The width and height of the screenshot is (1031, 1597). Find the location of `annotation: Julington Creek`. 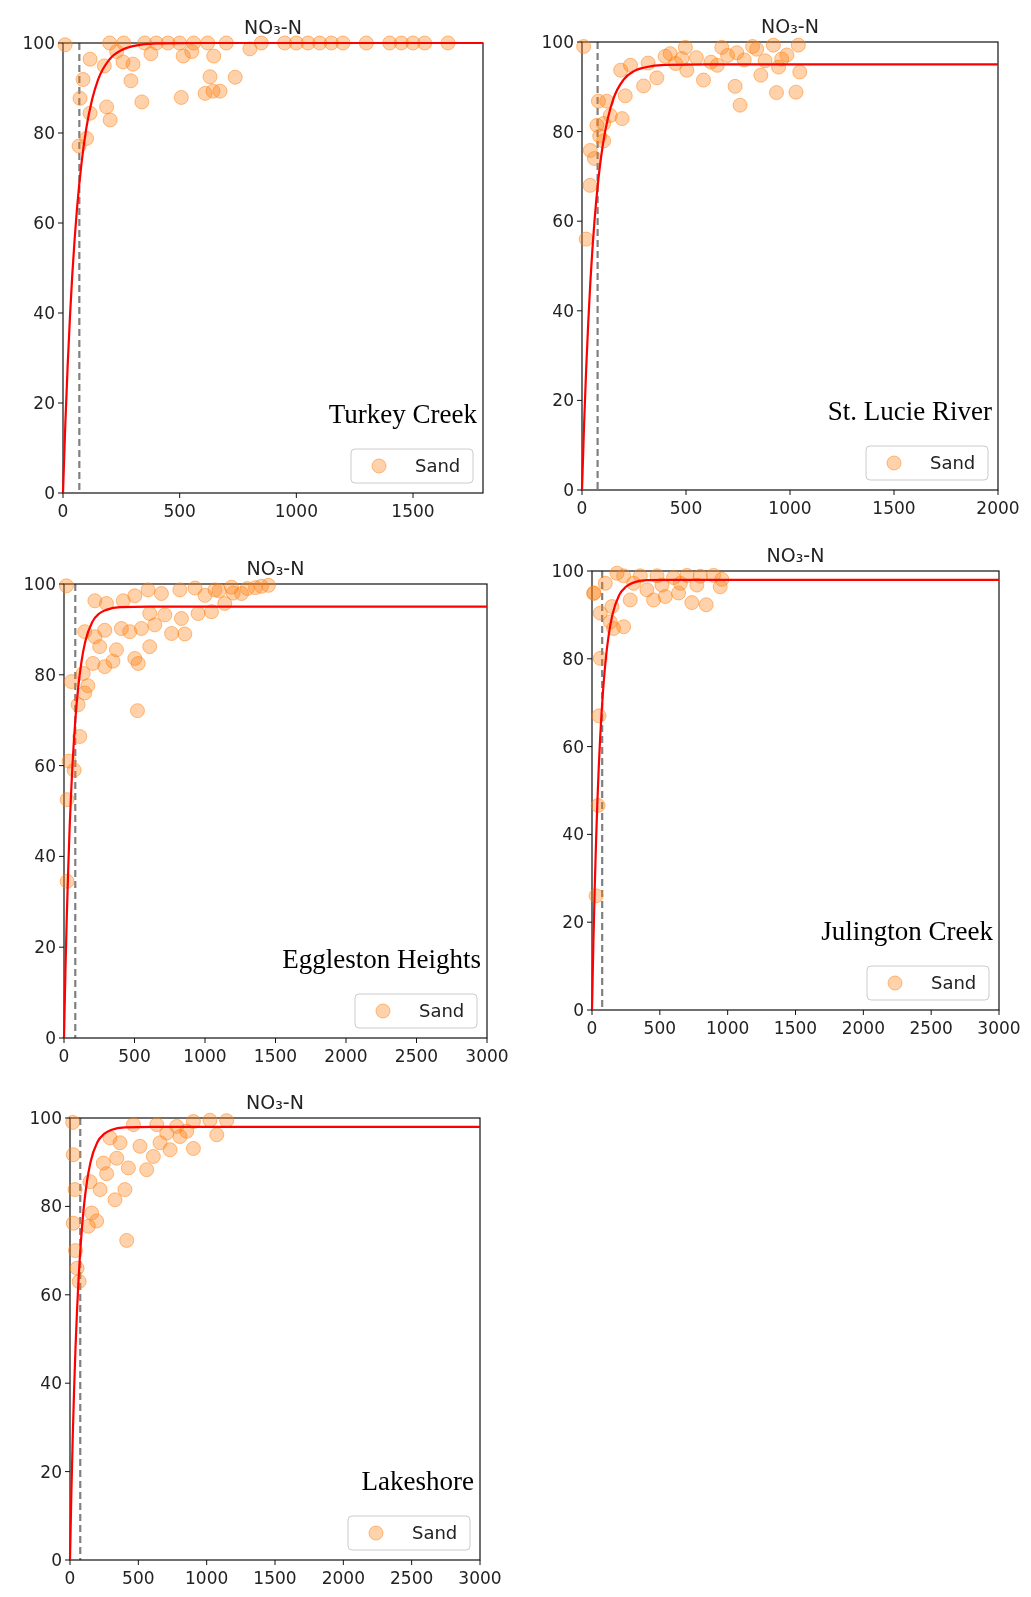

annotation: Julington Creek is located at coordinates (907, 931).